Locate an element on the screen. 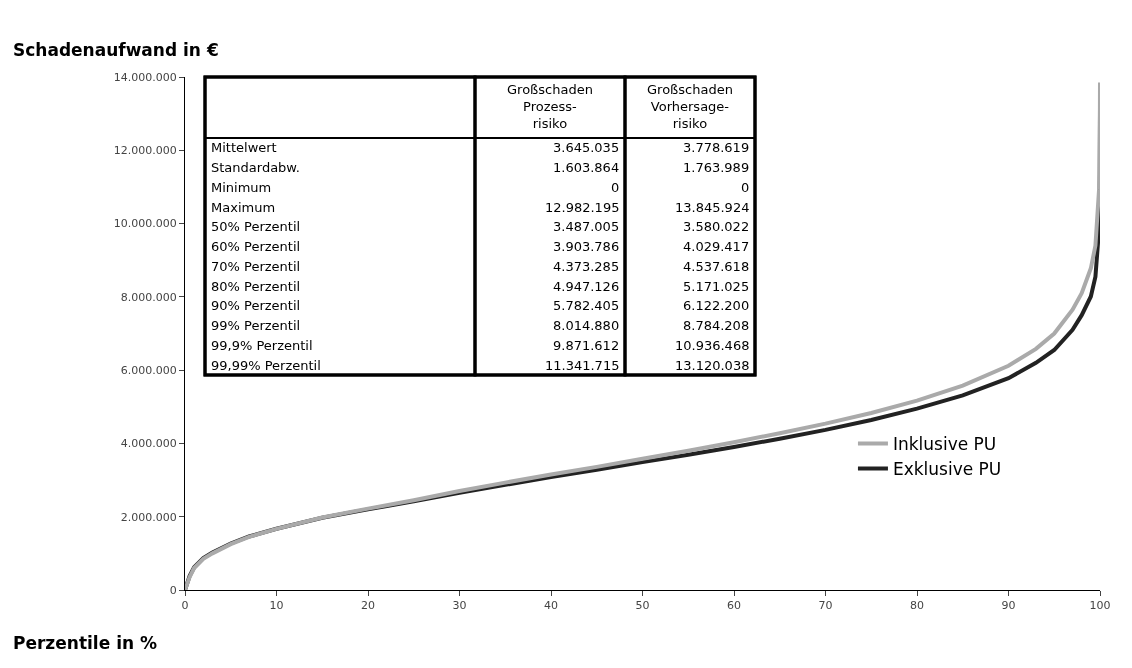  x-tick-label: 100 is located at coordinates (1100, 606).